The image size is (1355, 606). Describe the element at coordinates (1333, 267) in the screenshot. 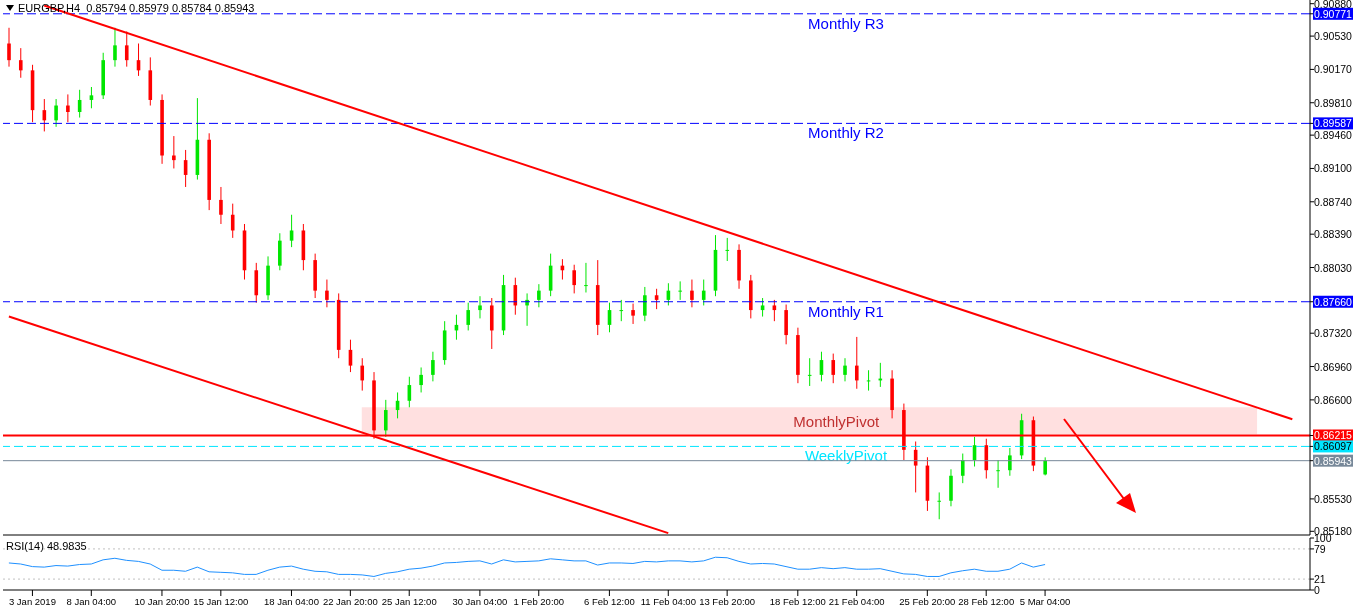

I see `y-tick-label: 0.88030` at that location.